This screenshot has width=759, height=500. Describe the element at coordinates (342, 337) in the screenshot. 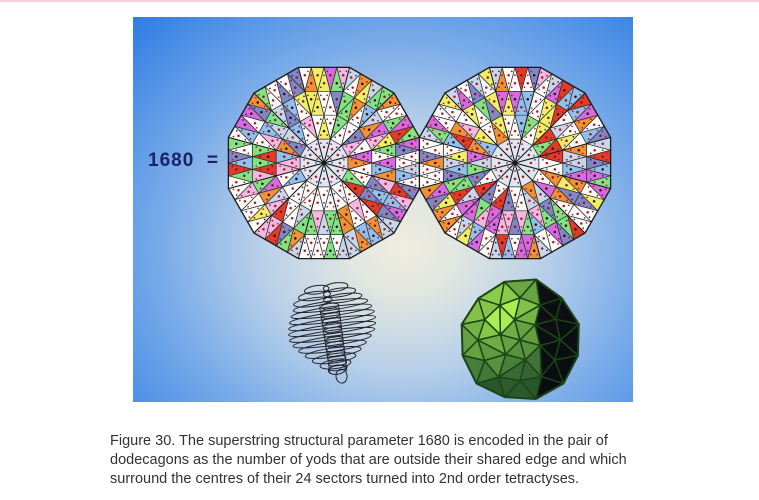

I see `inner-spiral-edge` at that location.